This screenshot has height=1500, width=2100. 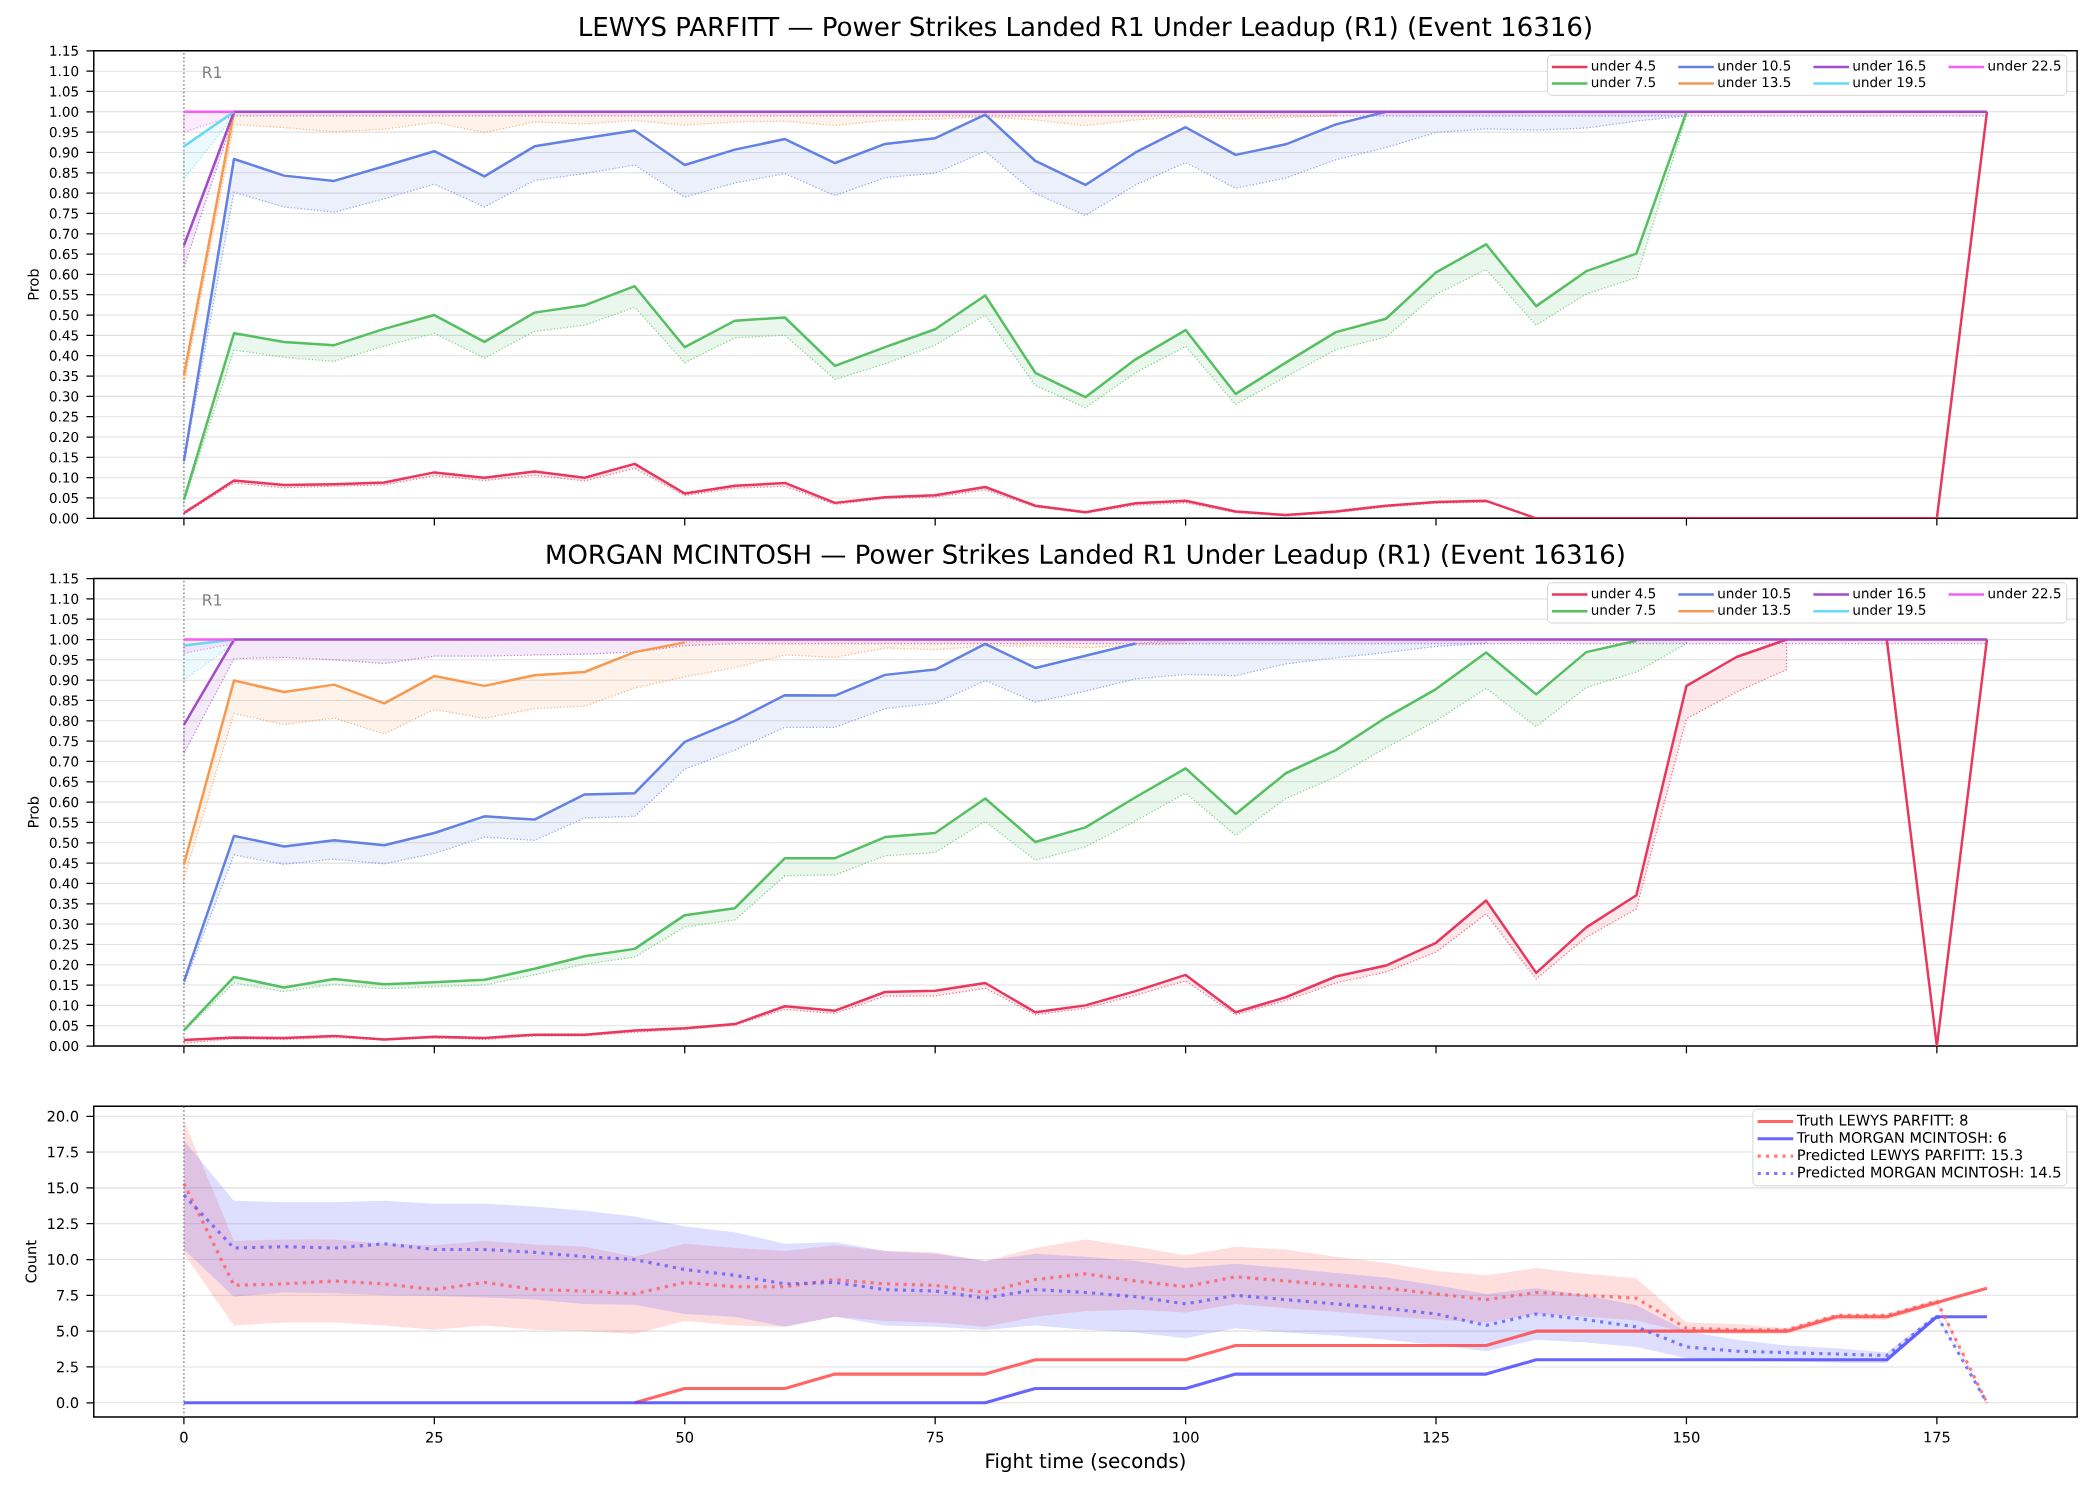 I want to click on y-tick-label: 5.0, so click(x=68, y=1331).